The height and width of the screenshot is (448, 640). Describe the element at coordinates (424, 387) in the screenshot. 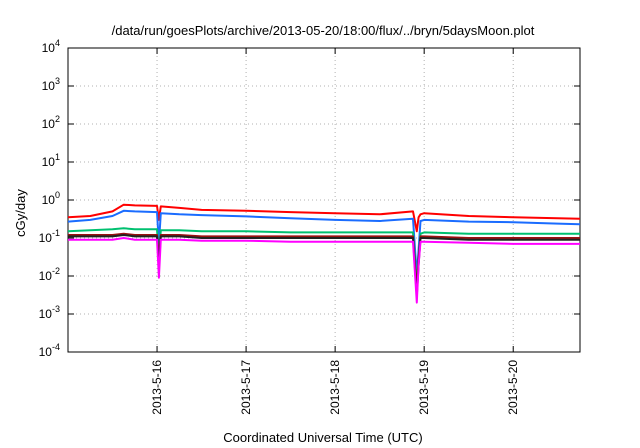

I see `x-tick-label: 2013-5-19` at that location.